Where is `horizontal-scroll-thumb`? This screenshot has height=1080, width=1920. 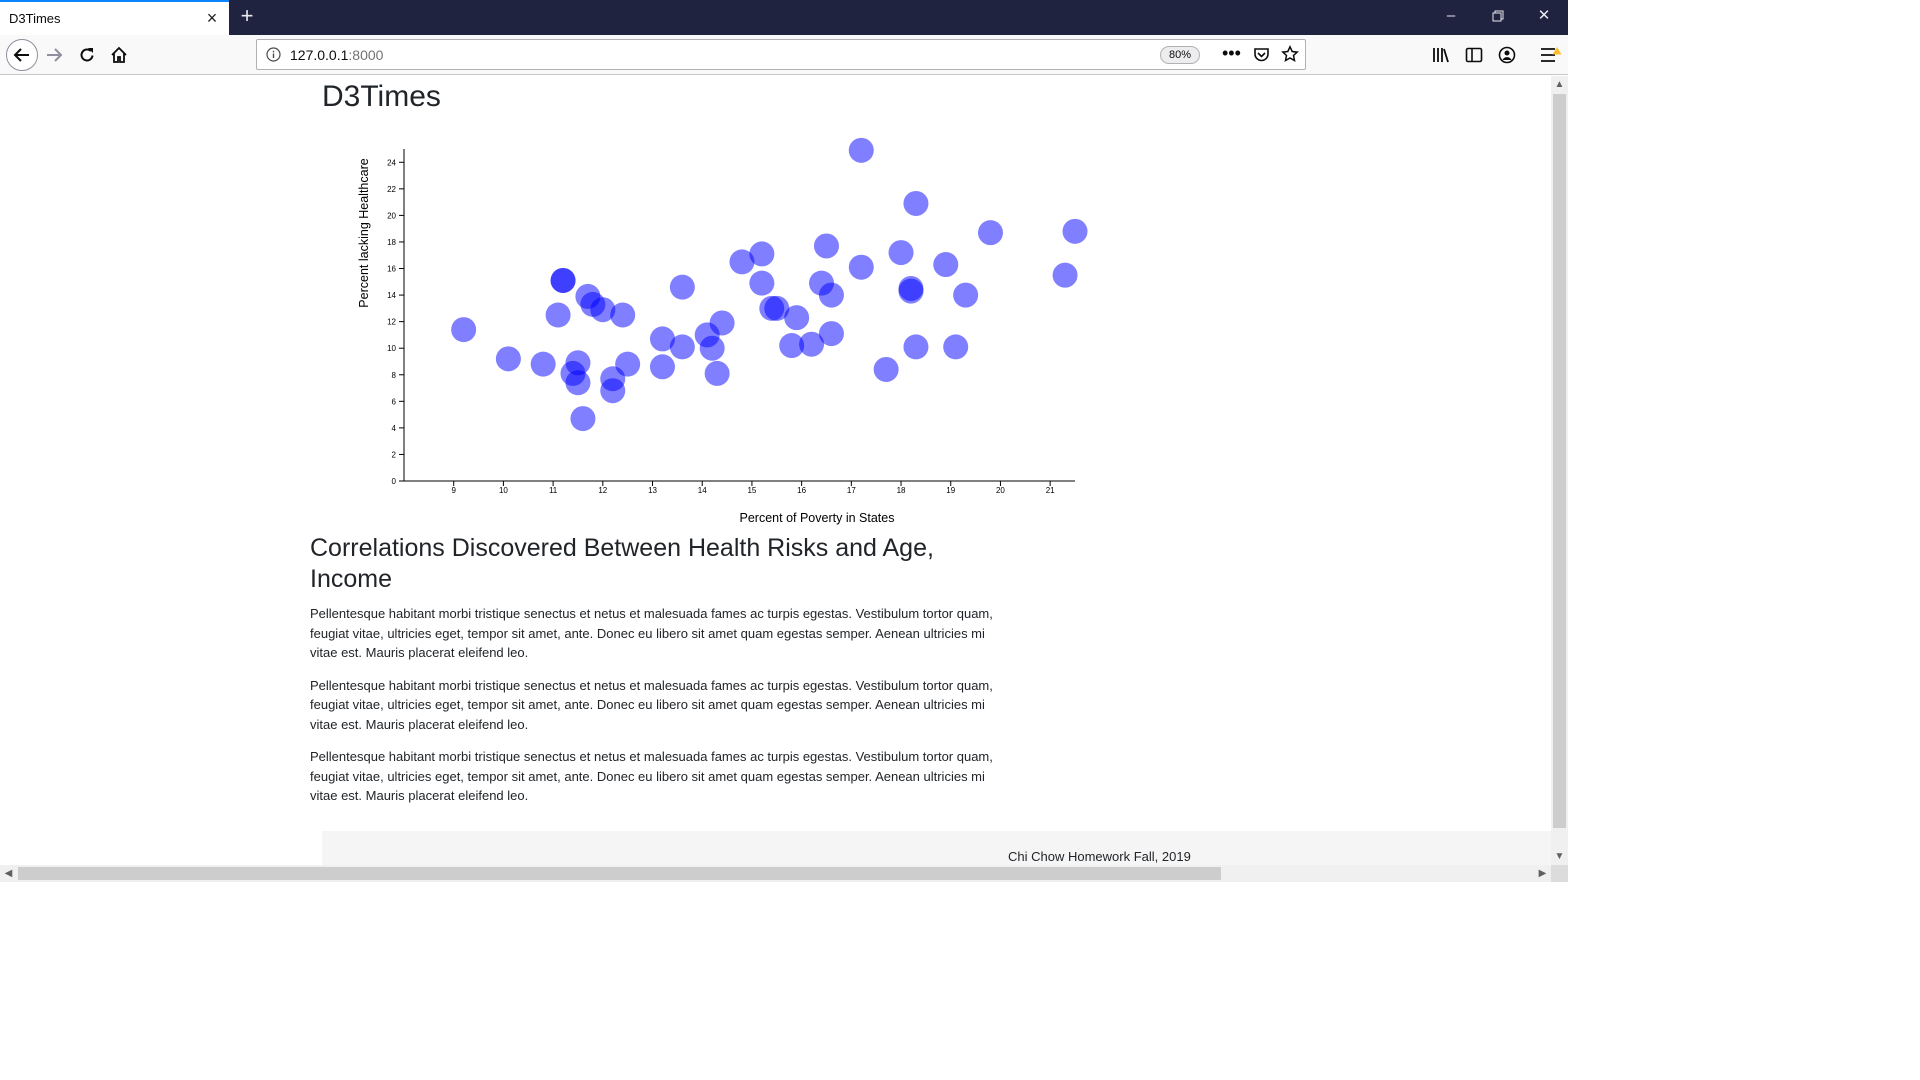
horizontal-scroll-thumb is located at coordinates (619, 873).